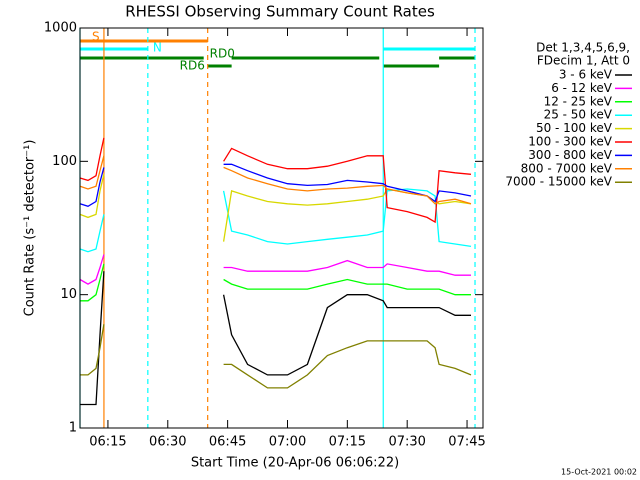 Image resolution: width=640 pixels, height=480 pixels. Describe the element at coordinates (30, 228) in the screenshot. I see `y-axis-label: Count Rate (s⁻¹ detector⁻¹)` at that location.